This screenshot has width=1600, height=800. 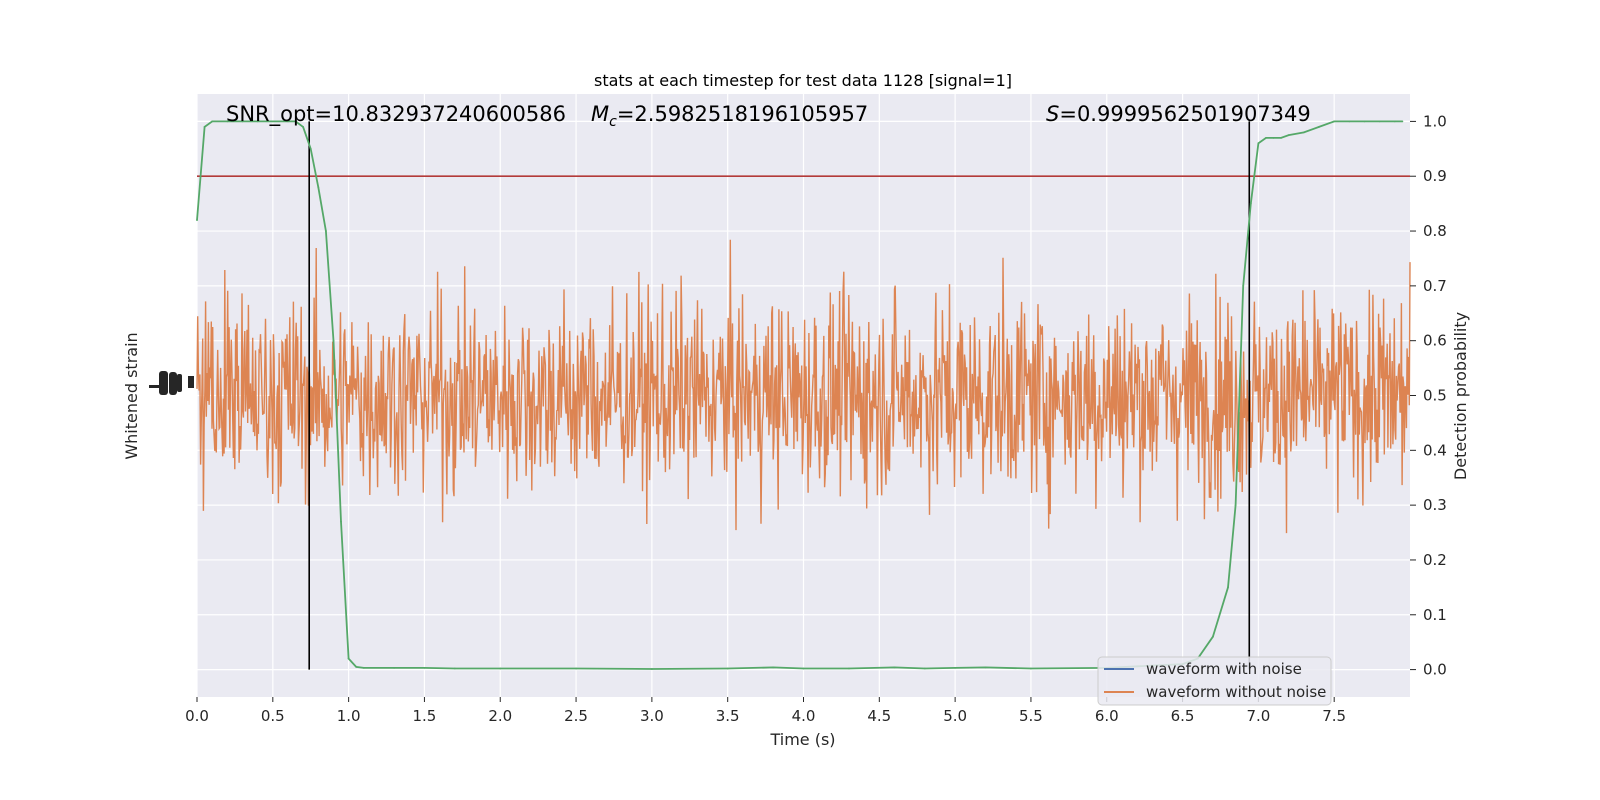 I want to click on x-tick-label: 5.5, so click(x=1031, y=716).